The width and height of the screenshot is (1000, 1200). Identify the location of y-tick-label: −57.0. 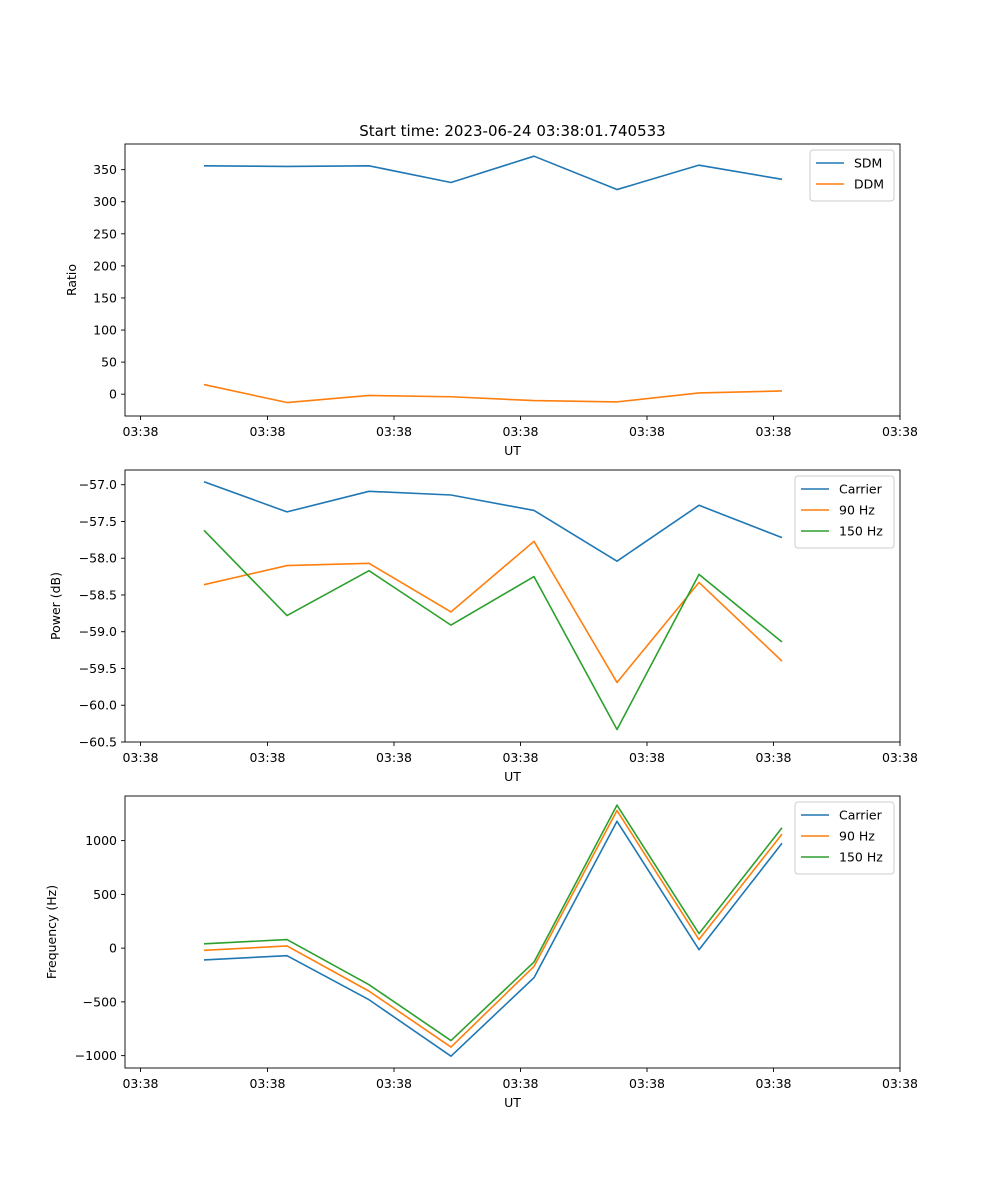
(98, 484).